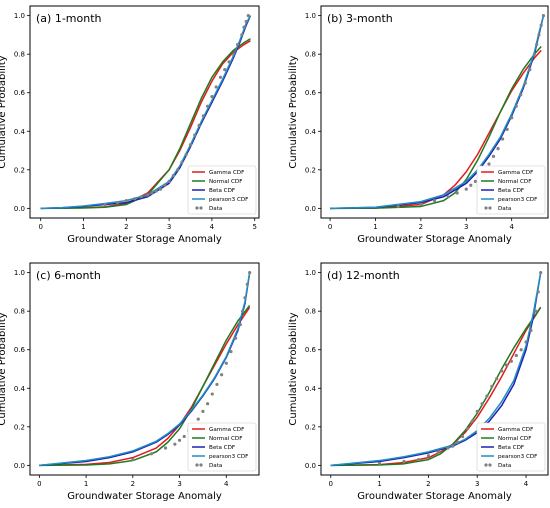 The image size is (550, 508). What do you see at coordinates (20, 93) in the screenshot?
I see `y-tick-label: 0.6` at bounding box center [20, 93].